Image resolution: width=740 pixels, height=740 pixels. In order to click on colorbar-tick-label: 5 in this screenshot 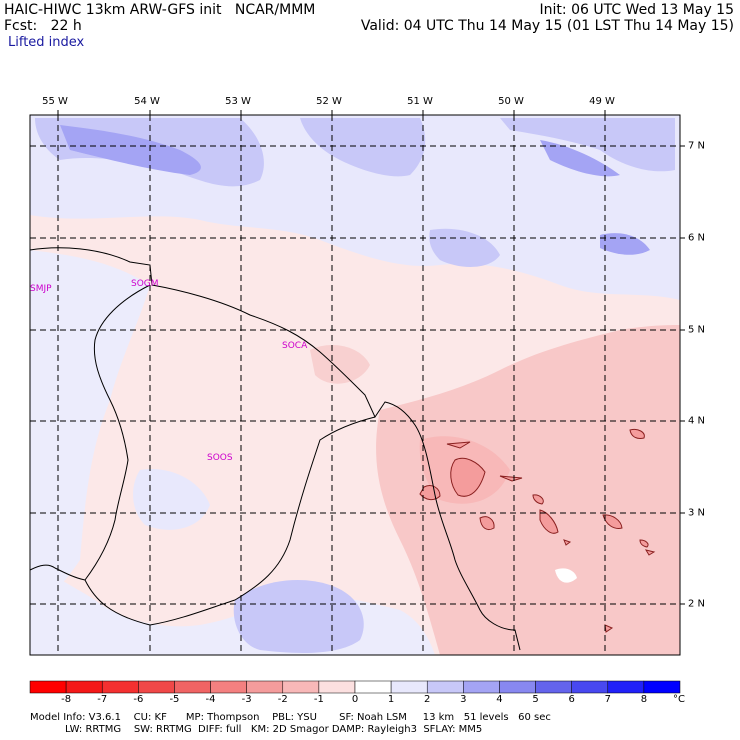, I will do `click(535, 699)`.